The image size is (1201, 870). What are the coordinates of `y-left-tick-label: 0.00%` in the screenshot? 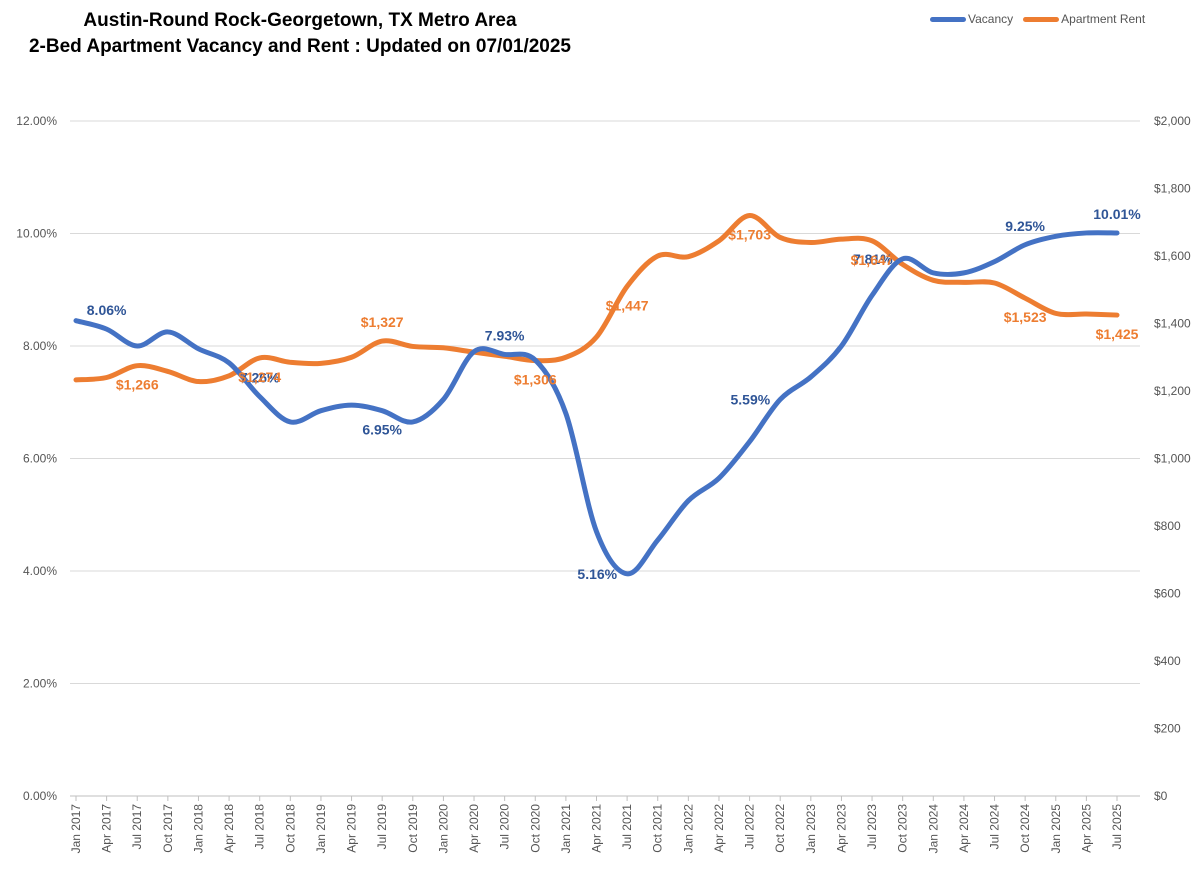 It's located at (40, 796).